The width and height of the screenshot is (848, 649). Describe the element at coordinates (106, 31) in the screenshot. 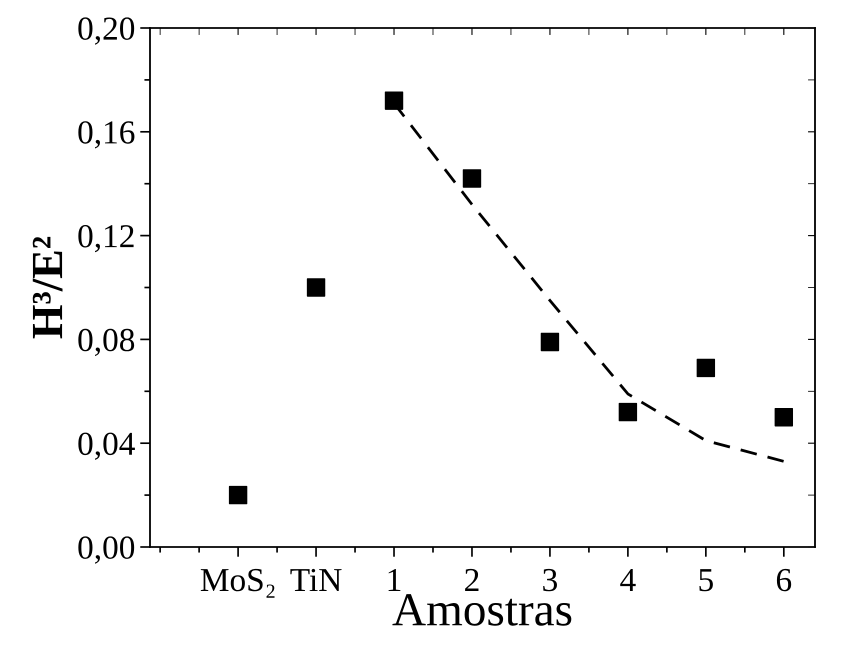

I see `y-tick-label: 0,20` at that location.